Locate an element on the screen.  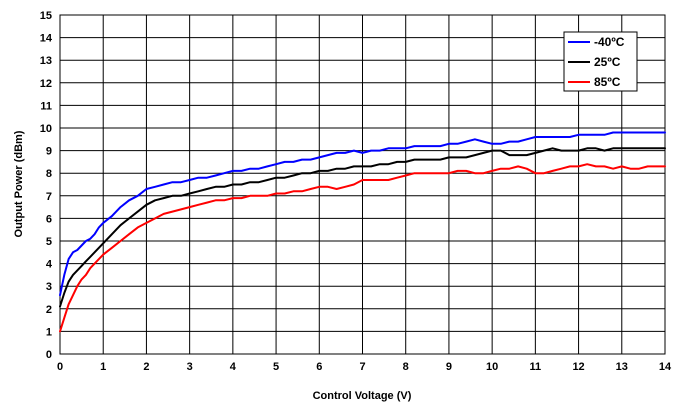
y-tick-label: 7 is located at coordinates (49, 197).